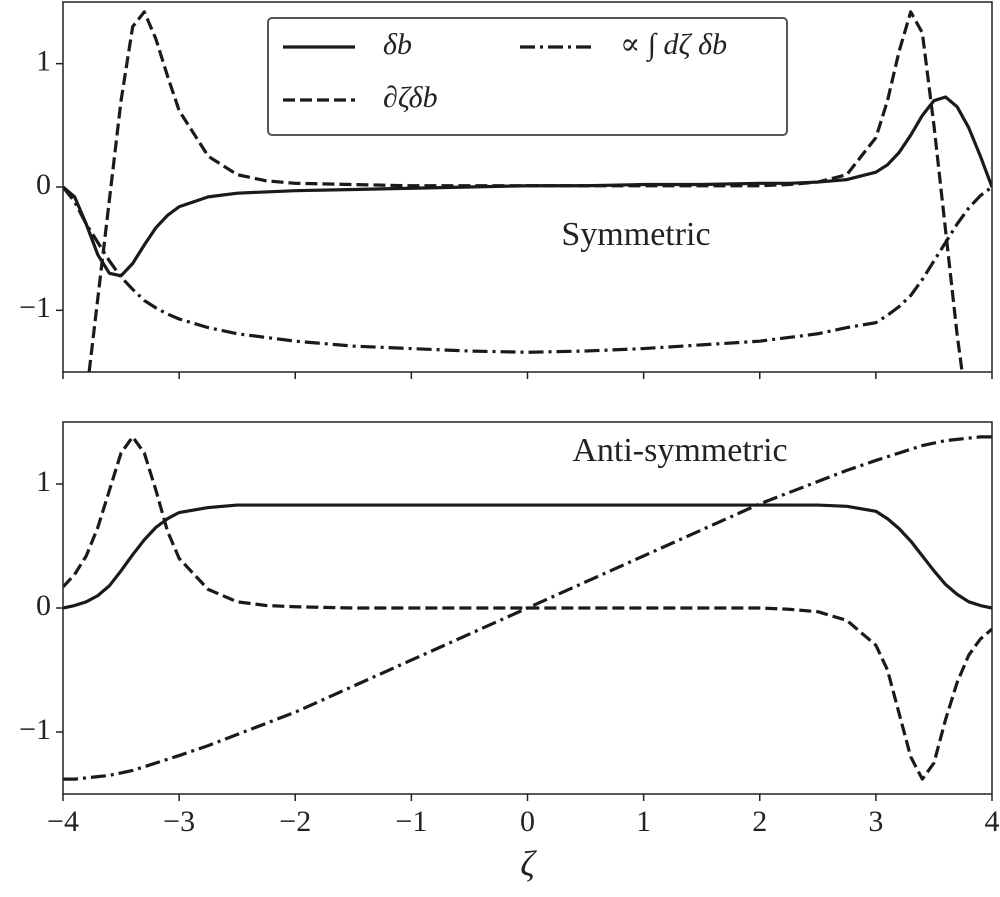  What do you see at coordinates (63, 821) in the screenshot?
I see `x-tick-label: −4` at bounding box center [63, 821].